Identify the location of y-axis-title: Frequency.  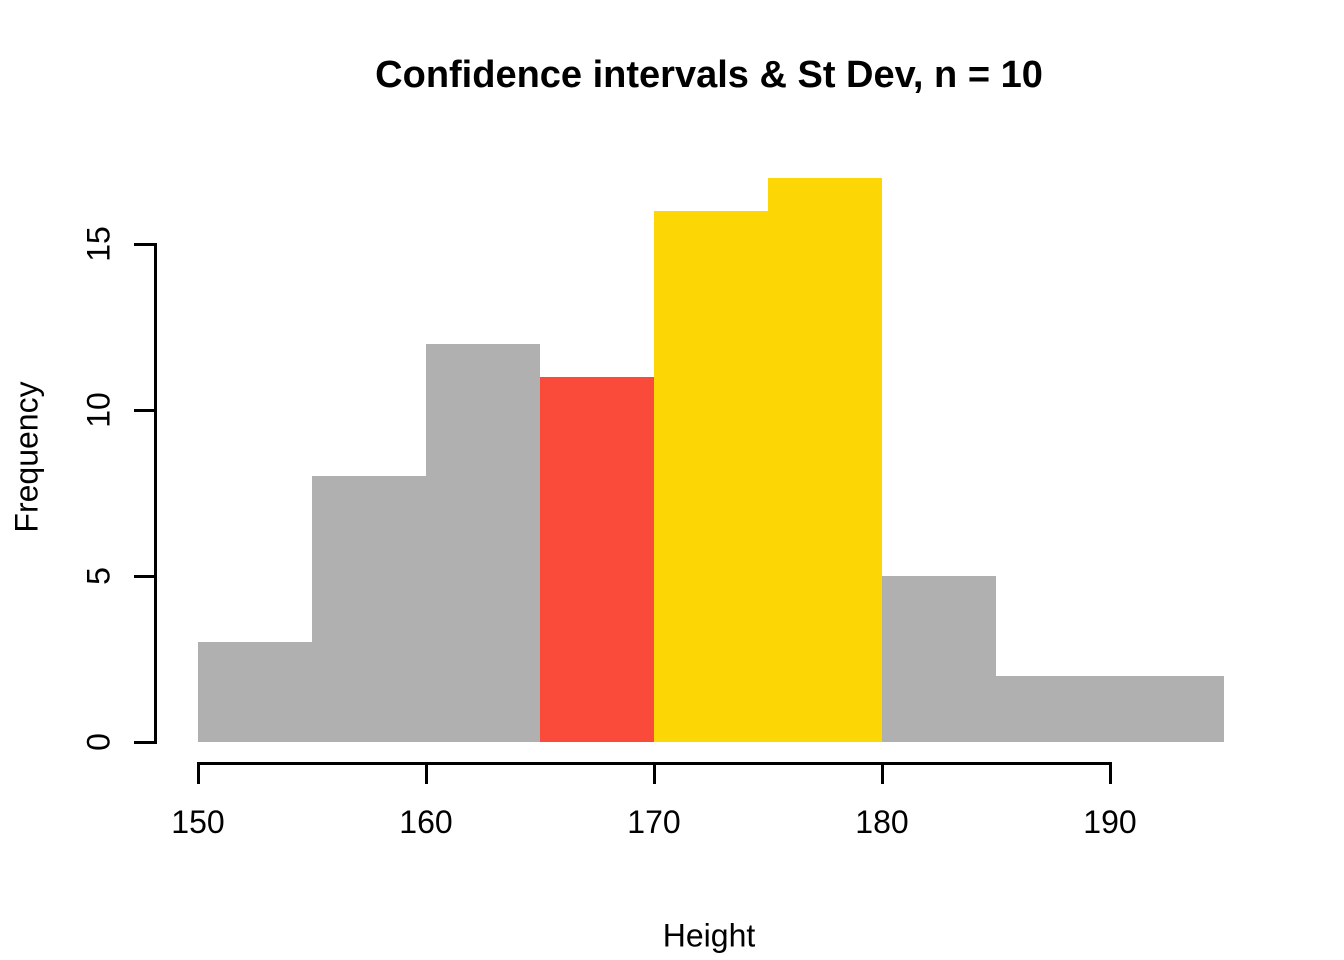
(26, 457).